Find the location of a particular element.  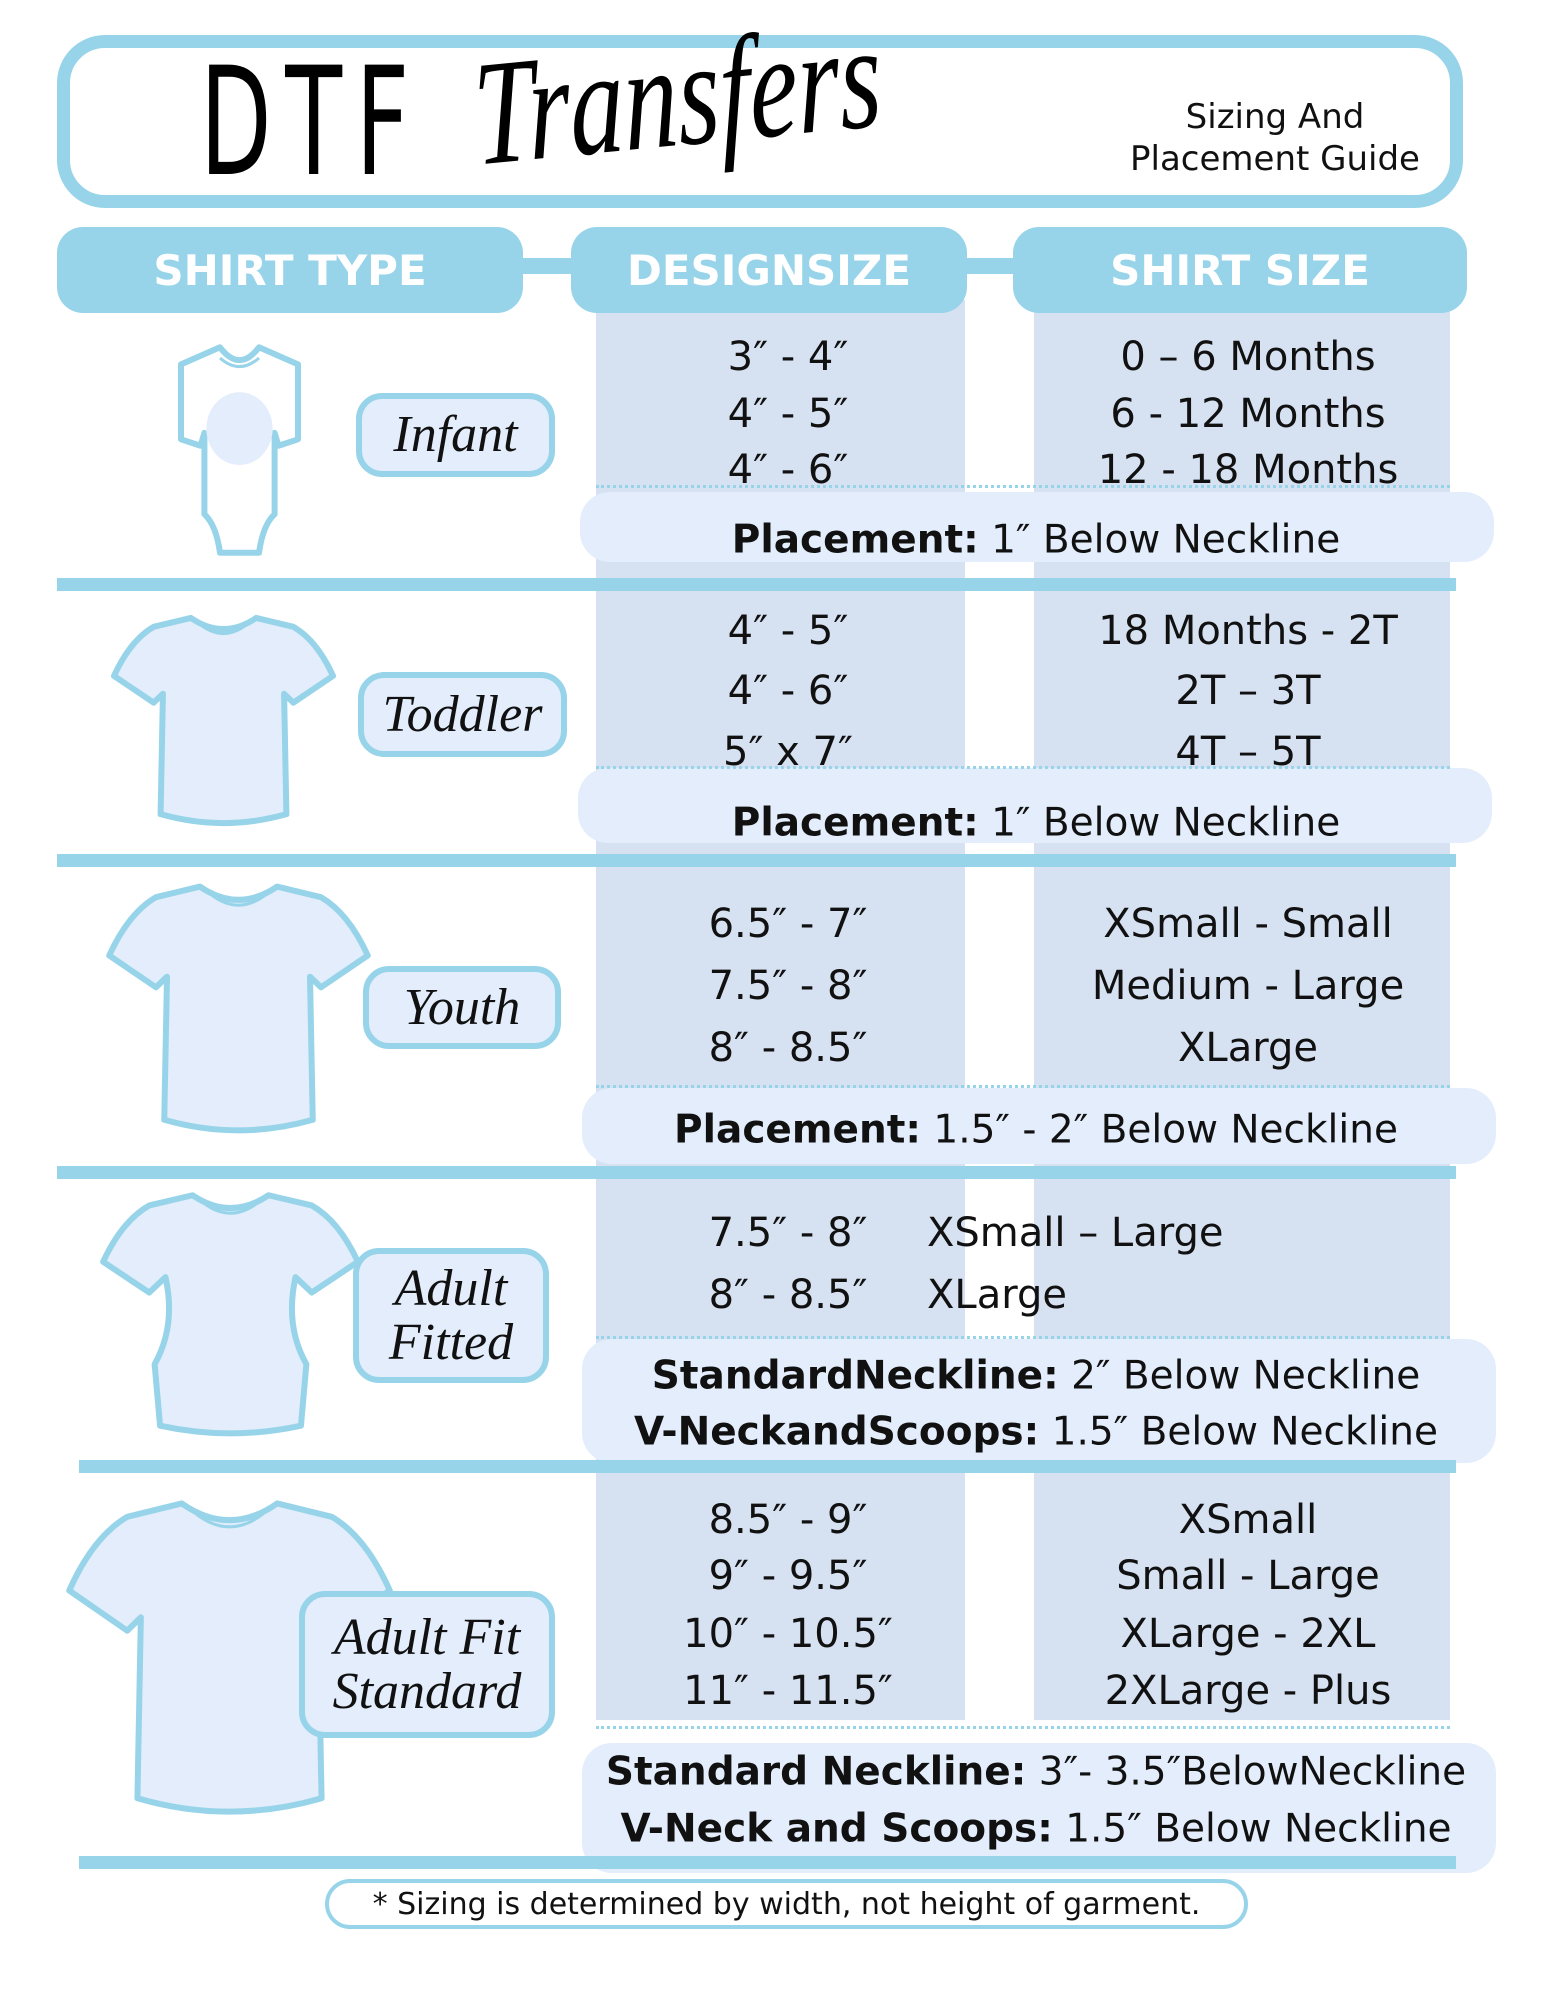

shirt-type-badge: Youth is located at coordinates (462, 1007).